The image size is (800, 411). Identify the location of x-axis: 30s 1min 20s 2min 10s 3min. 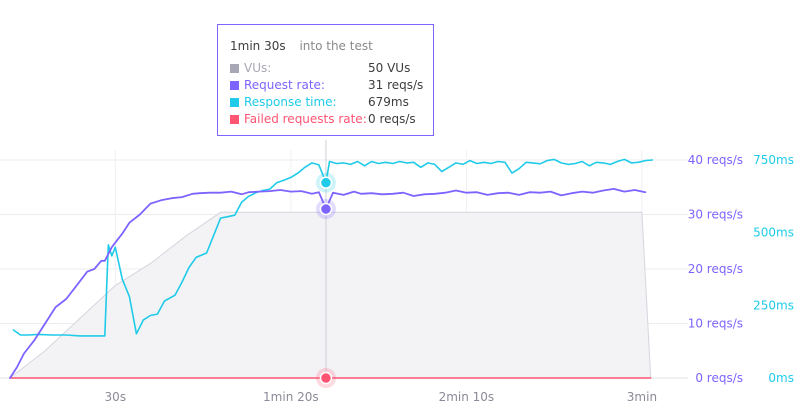
(381, 397).